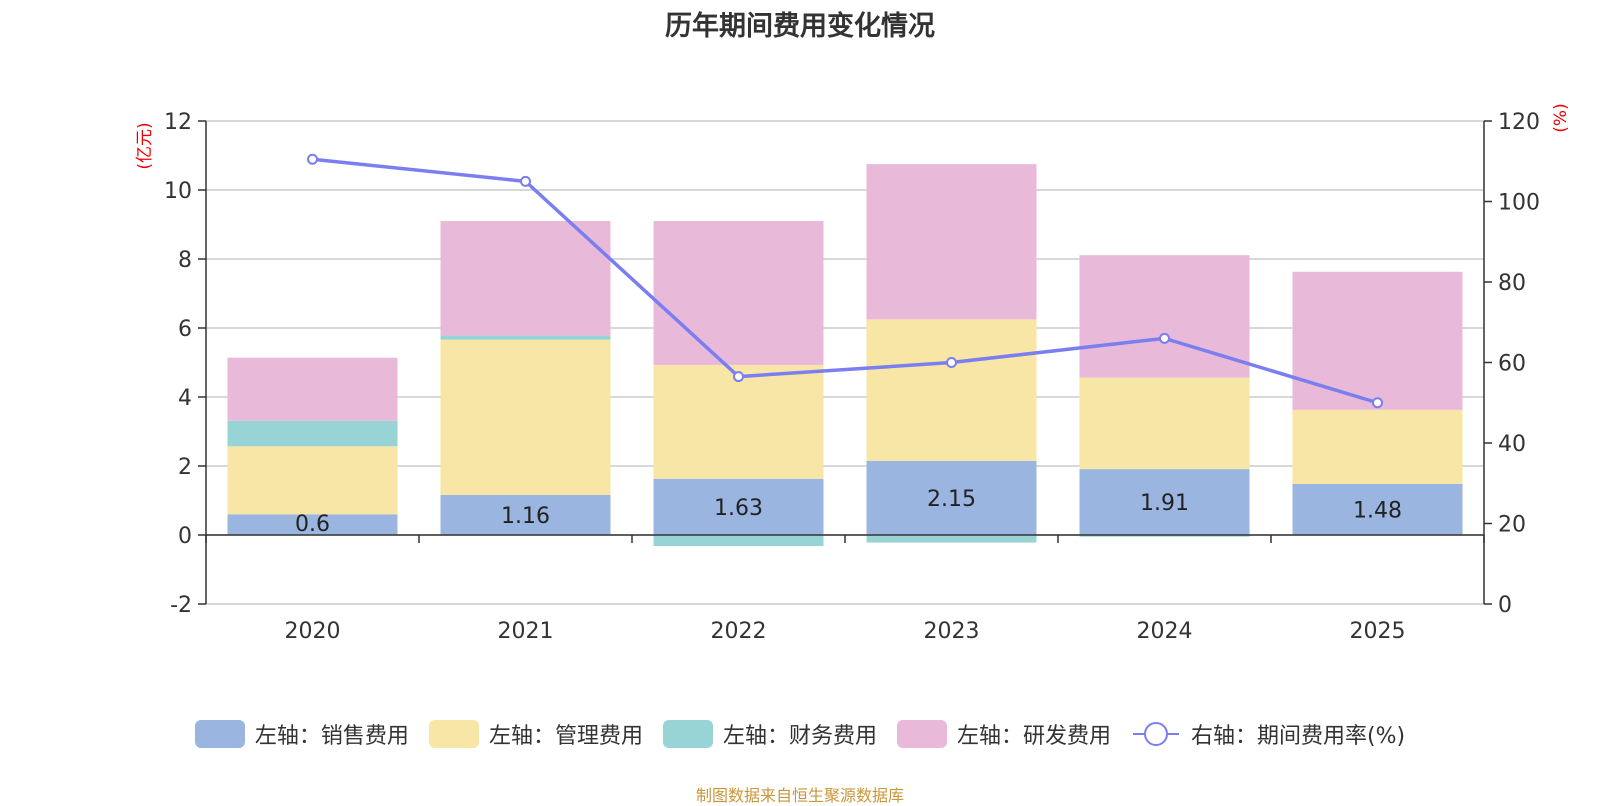 The height and width of the screenshot is (806, 1600). What do you see at coordinates (951, 539) in the screenshot?
I see `bar-s2-2023` at bounding box center [951, 539].